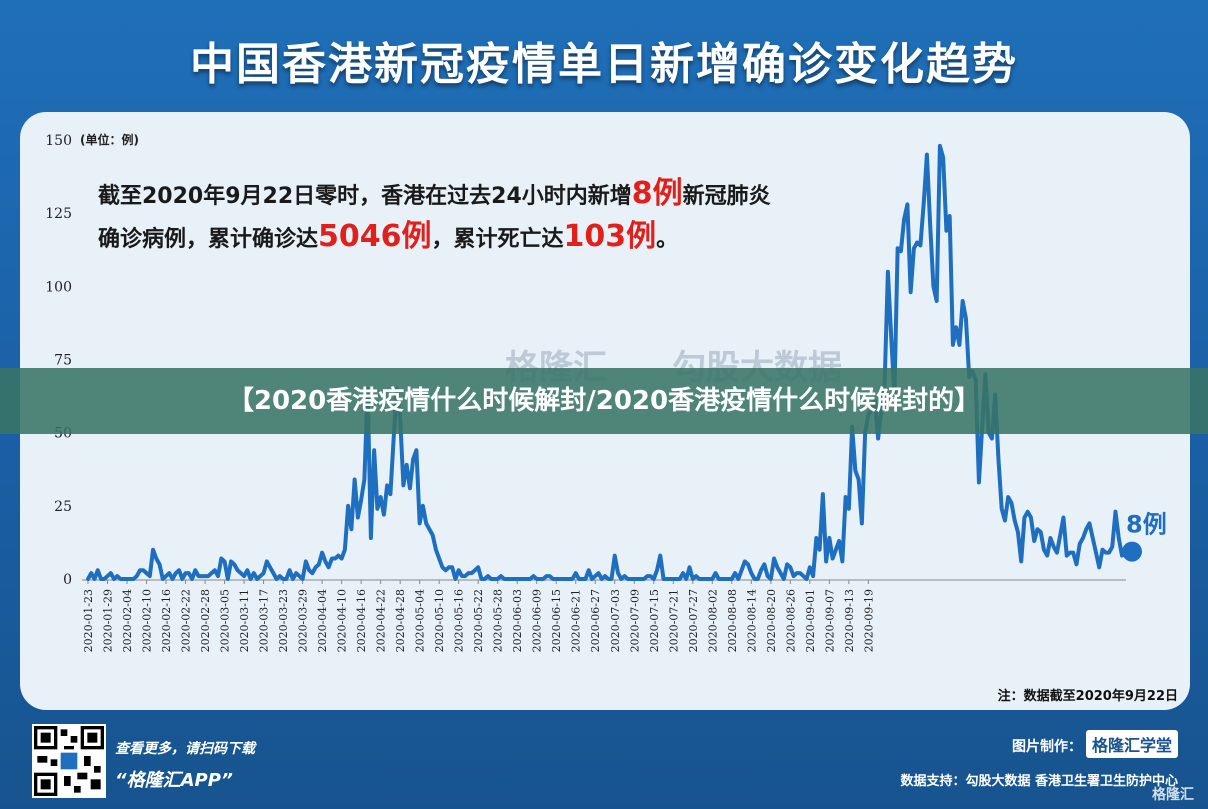  What do you see at coordinates (654, 620) in the screenshot?
I see `x-tick-label: 2020-07-15` at bounding box center [654, 620].